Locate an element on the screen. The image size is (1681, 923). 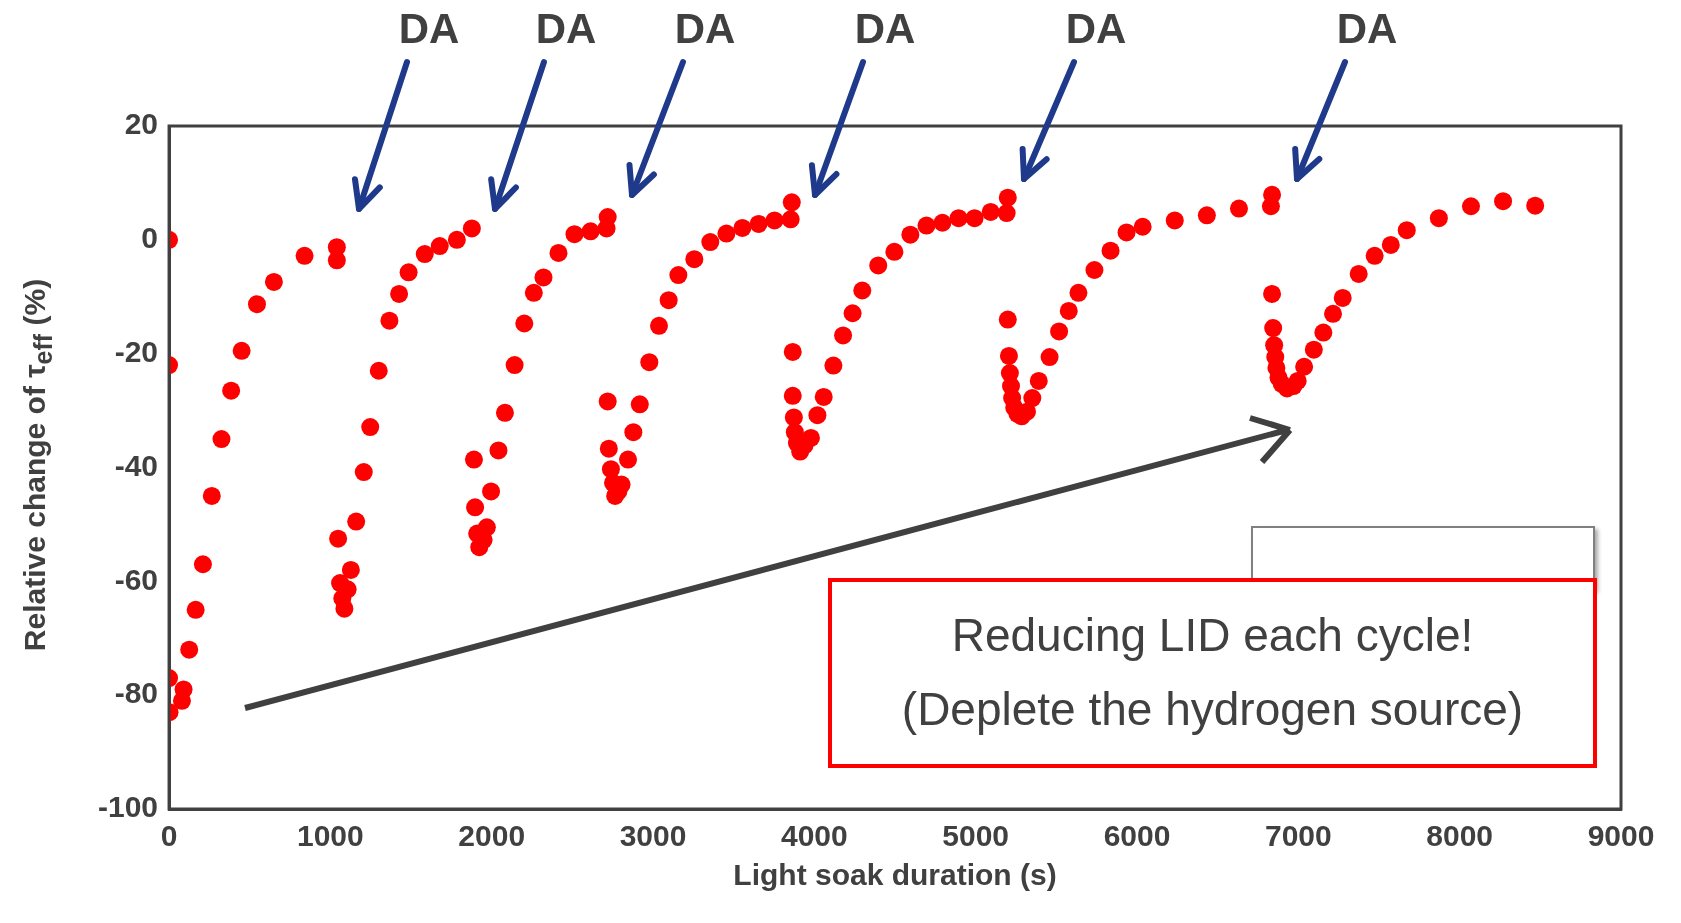
y-tick-label: -40 is located at coordinates (136, 465).